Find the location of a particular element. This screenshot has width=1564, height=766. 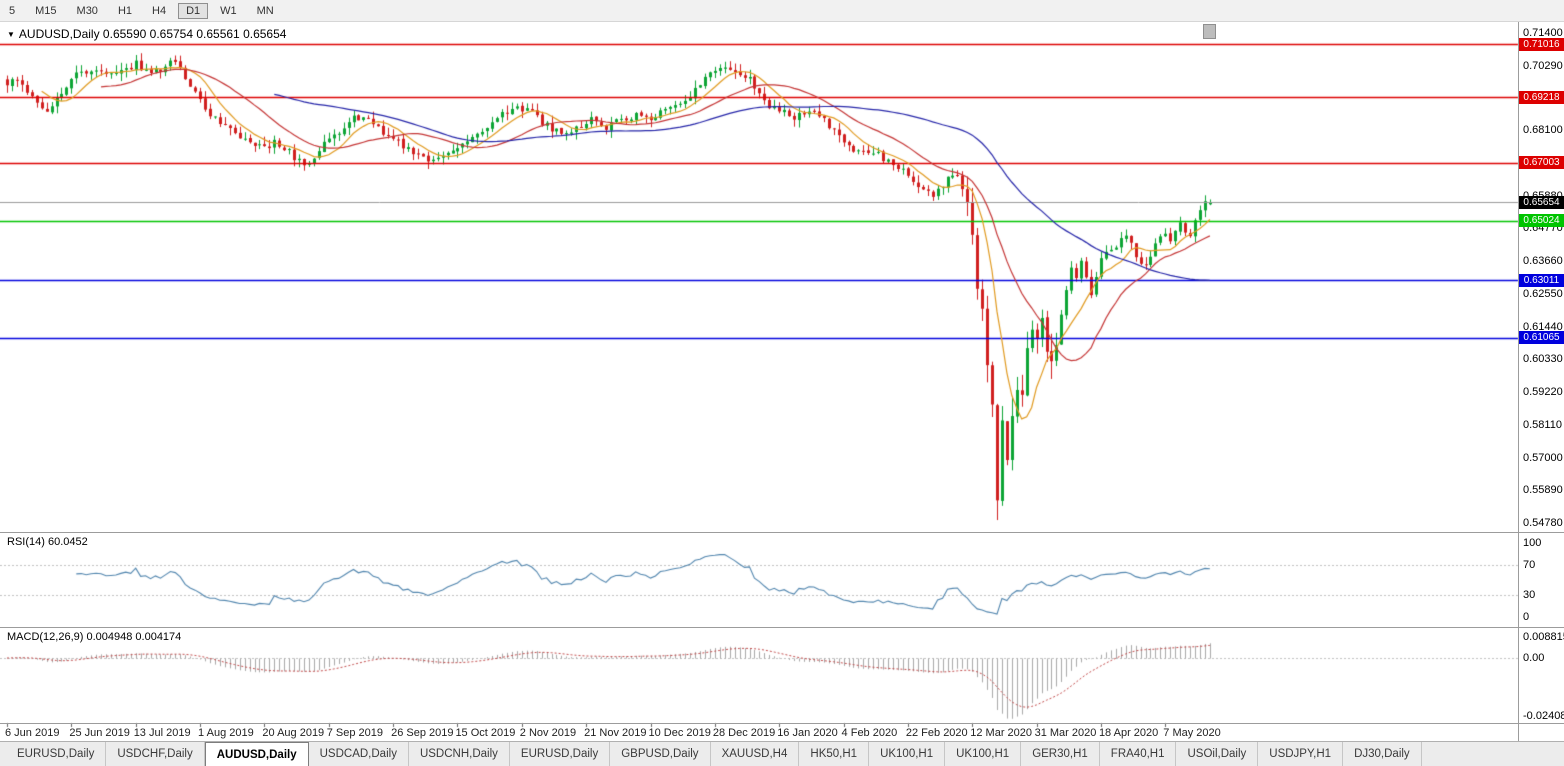

rsi-indicator-label: RSI(14) 60.0452 is located at coordinates (47, 542).